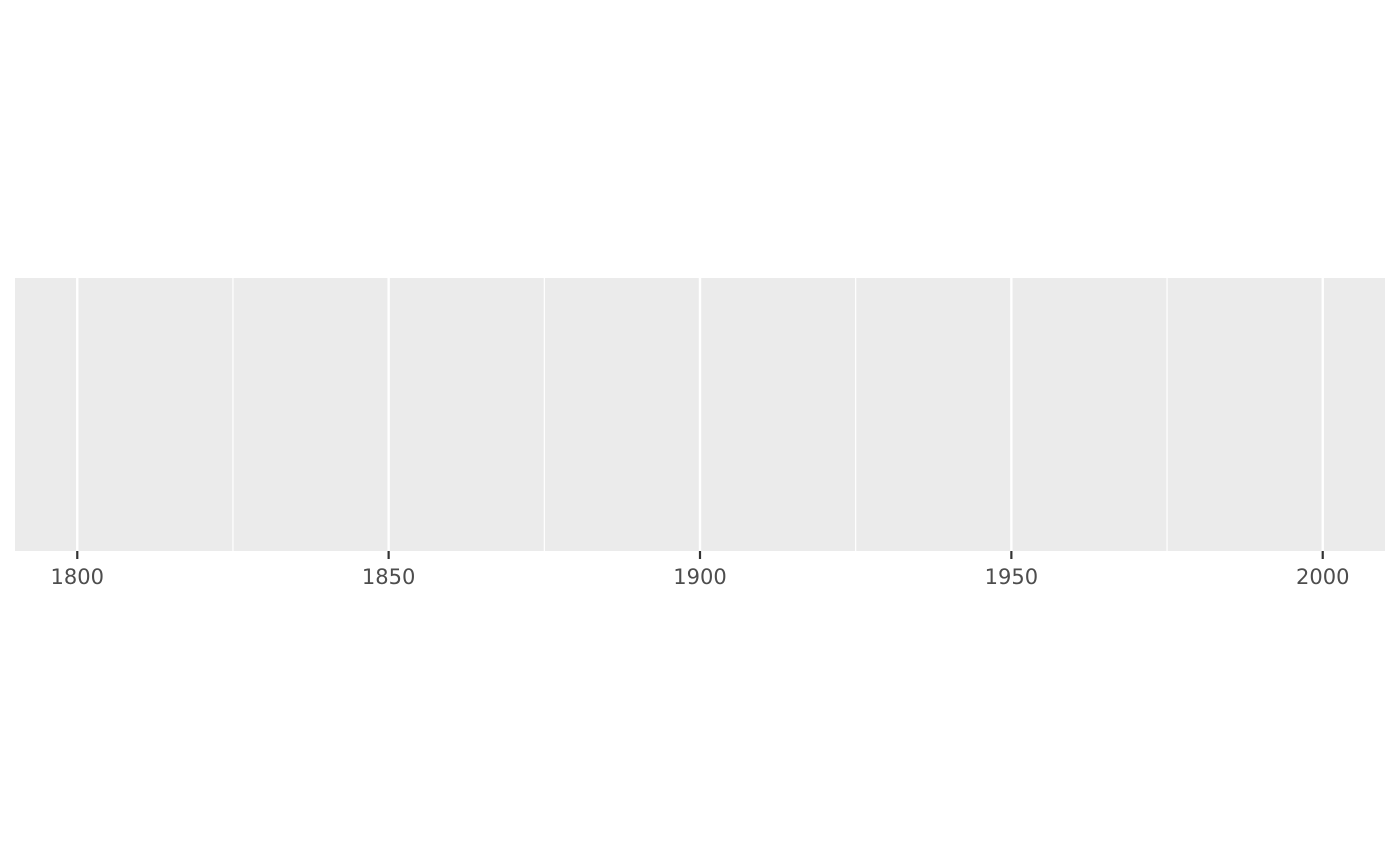  I want to click on x-tick-label: 1900, so click(699, 577).